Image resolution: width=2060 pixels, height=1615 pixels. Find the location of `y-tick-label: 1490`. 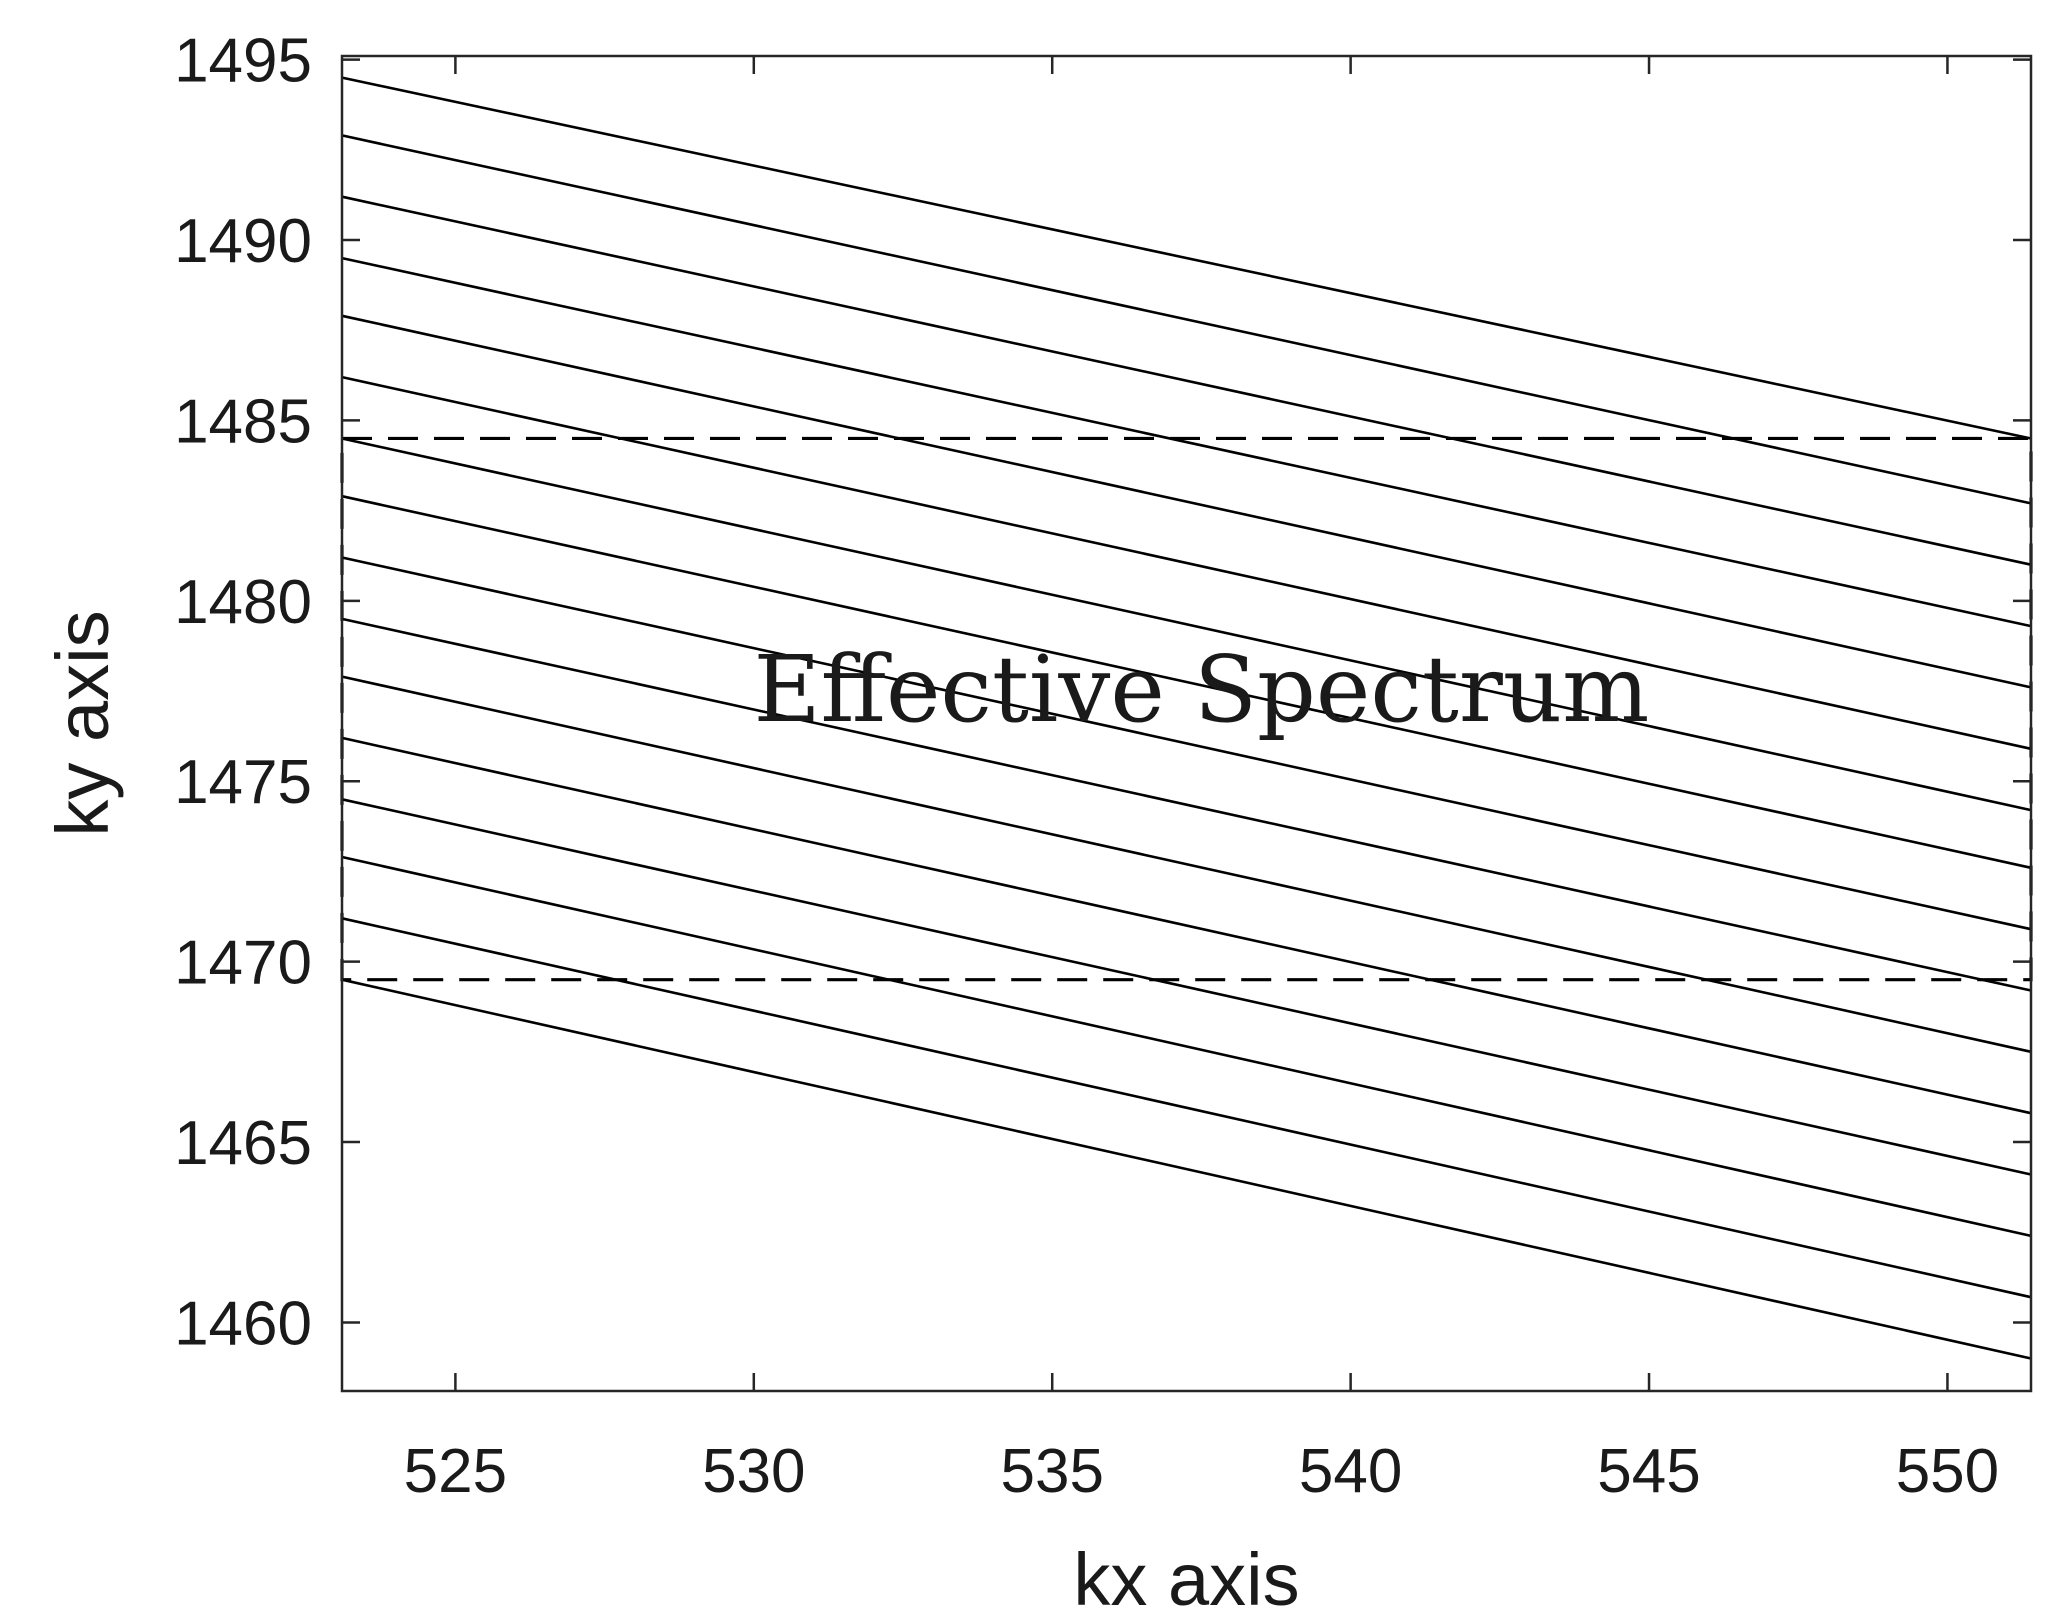

y-tick-label: 1490 is located at coordinates (243, 241).